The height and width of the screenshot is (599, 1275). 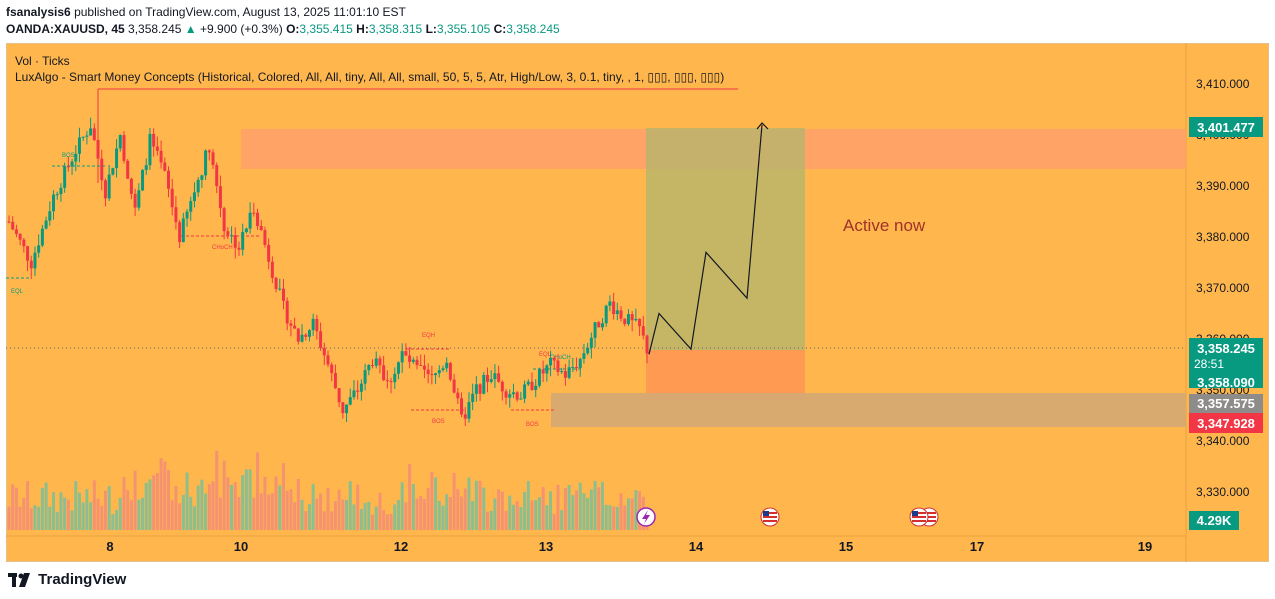 I want to click on price-tick-label: 3,340.000, so click(x=1223, y=441).